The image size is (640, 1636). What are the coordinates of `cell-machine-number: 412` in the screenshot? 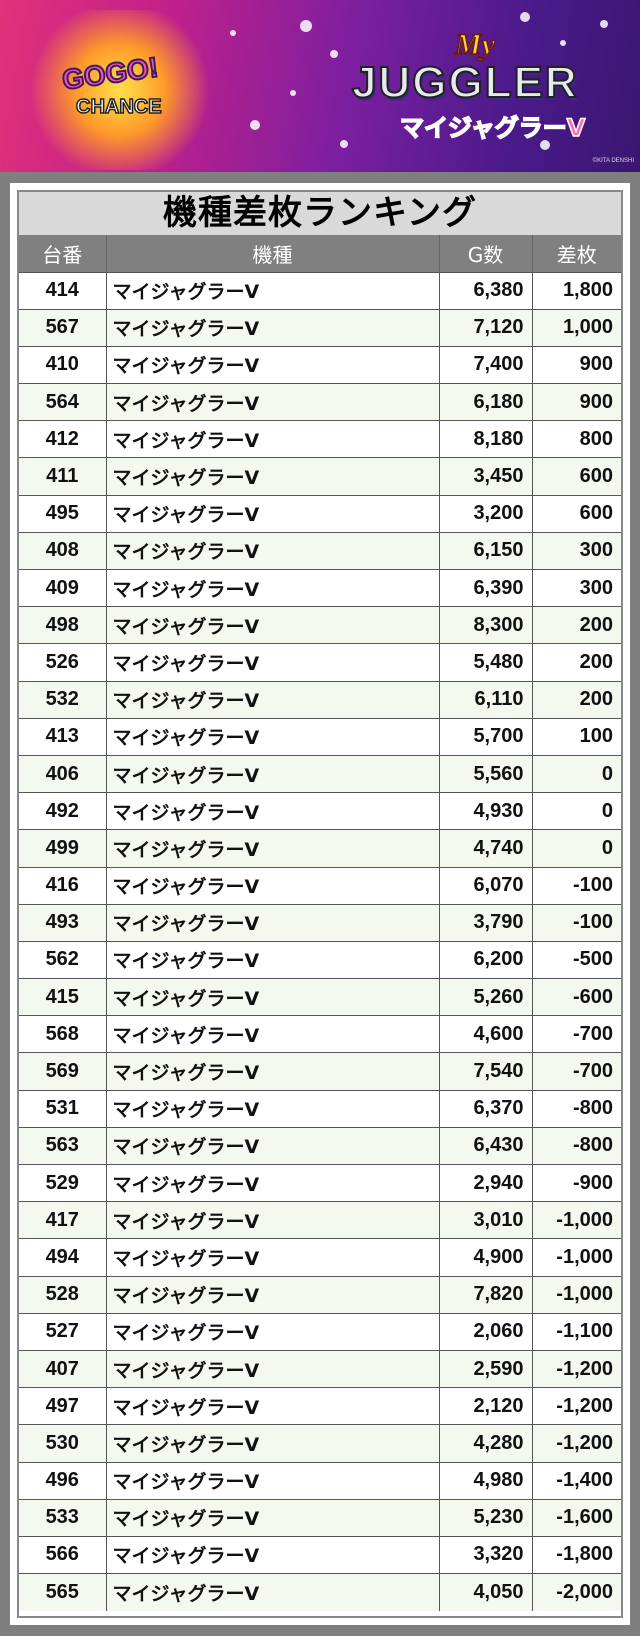 It's located at (63, 439).